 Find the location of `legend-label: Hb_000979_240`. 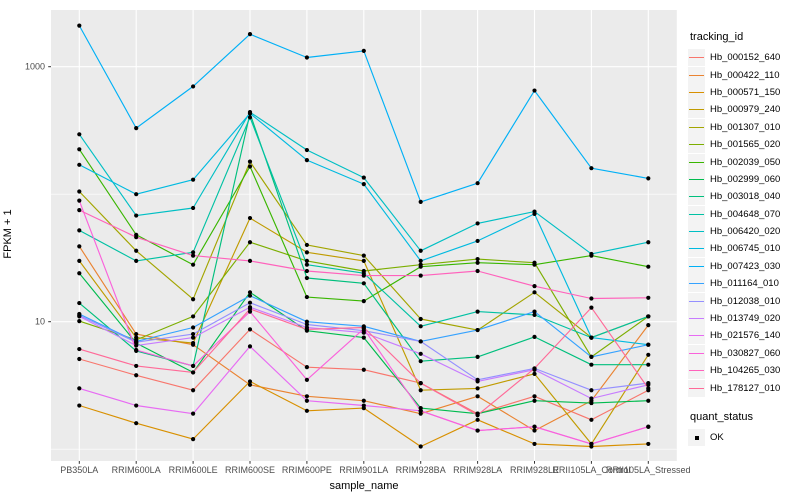

legend-label: Hb_000979_240 is located at coordinates (745, 110).